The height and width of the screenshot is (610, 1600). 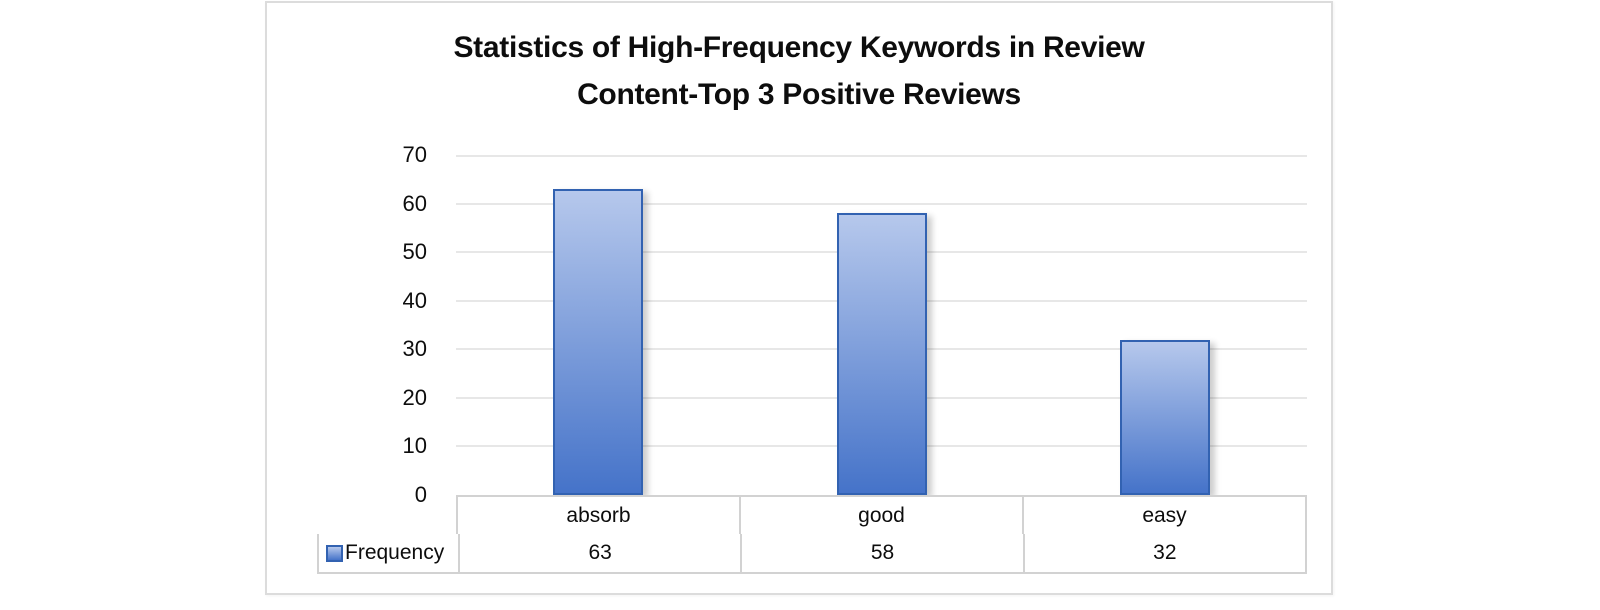 What do you see at coordinates (420, 494) in the screenshot?
I see `y-tick-label: 0` at bounding box center [420, 494].